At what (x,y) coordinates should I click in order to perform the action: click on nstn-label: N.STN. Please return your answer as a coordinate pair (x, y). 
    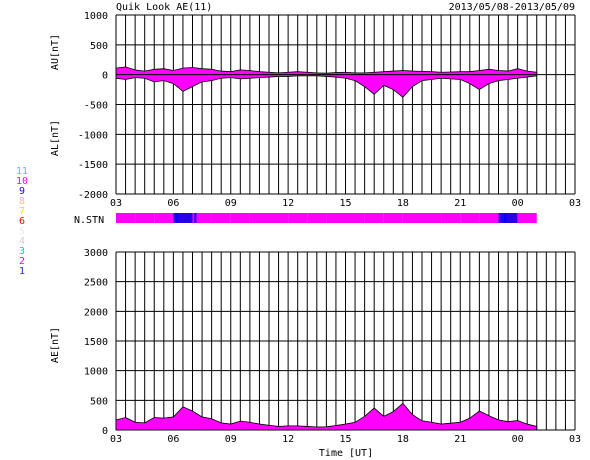
    Looking at the image, I should click on (89, 220).